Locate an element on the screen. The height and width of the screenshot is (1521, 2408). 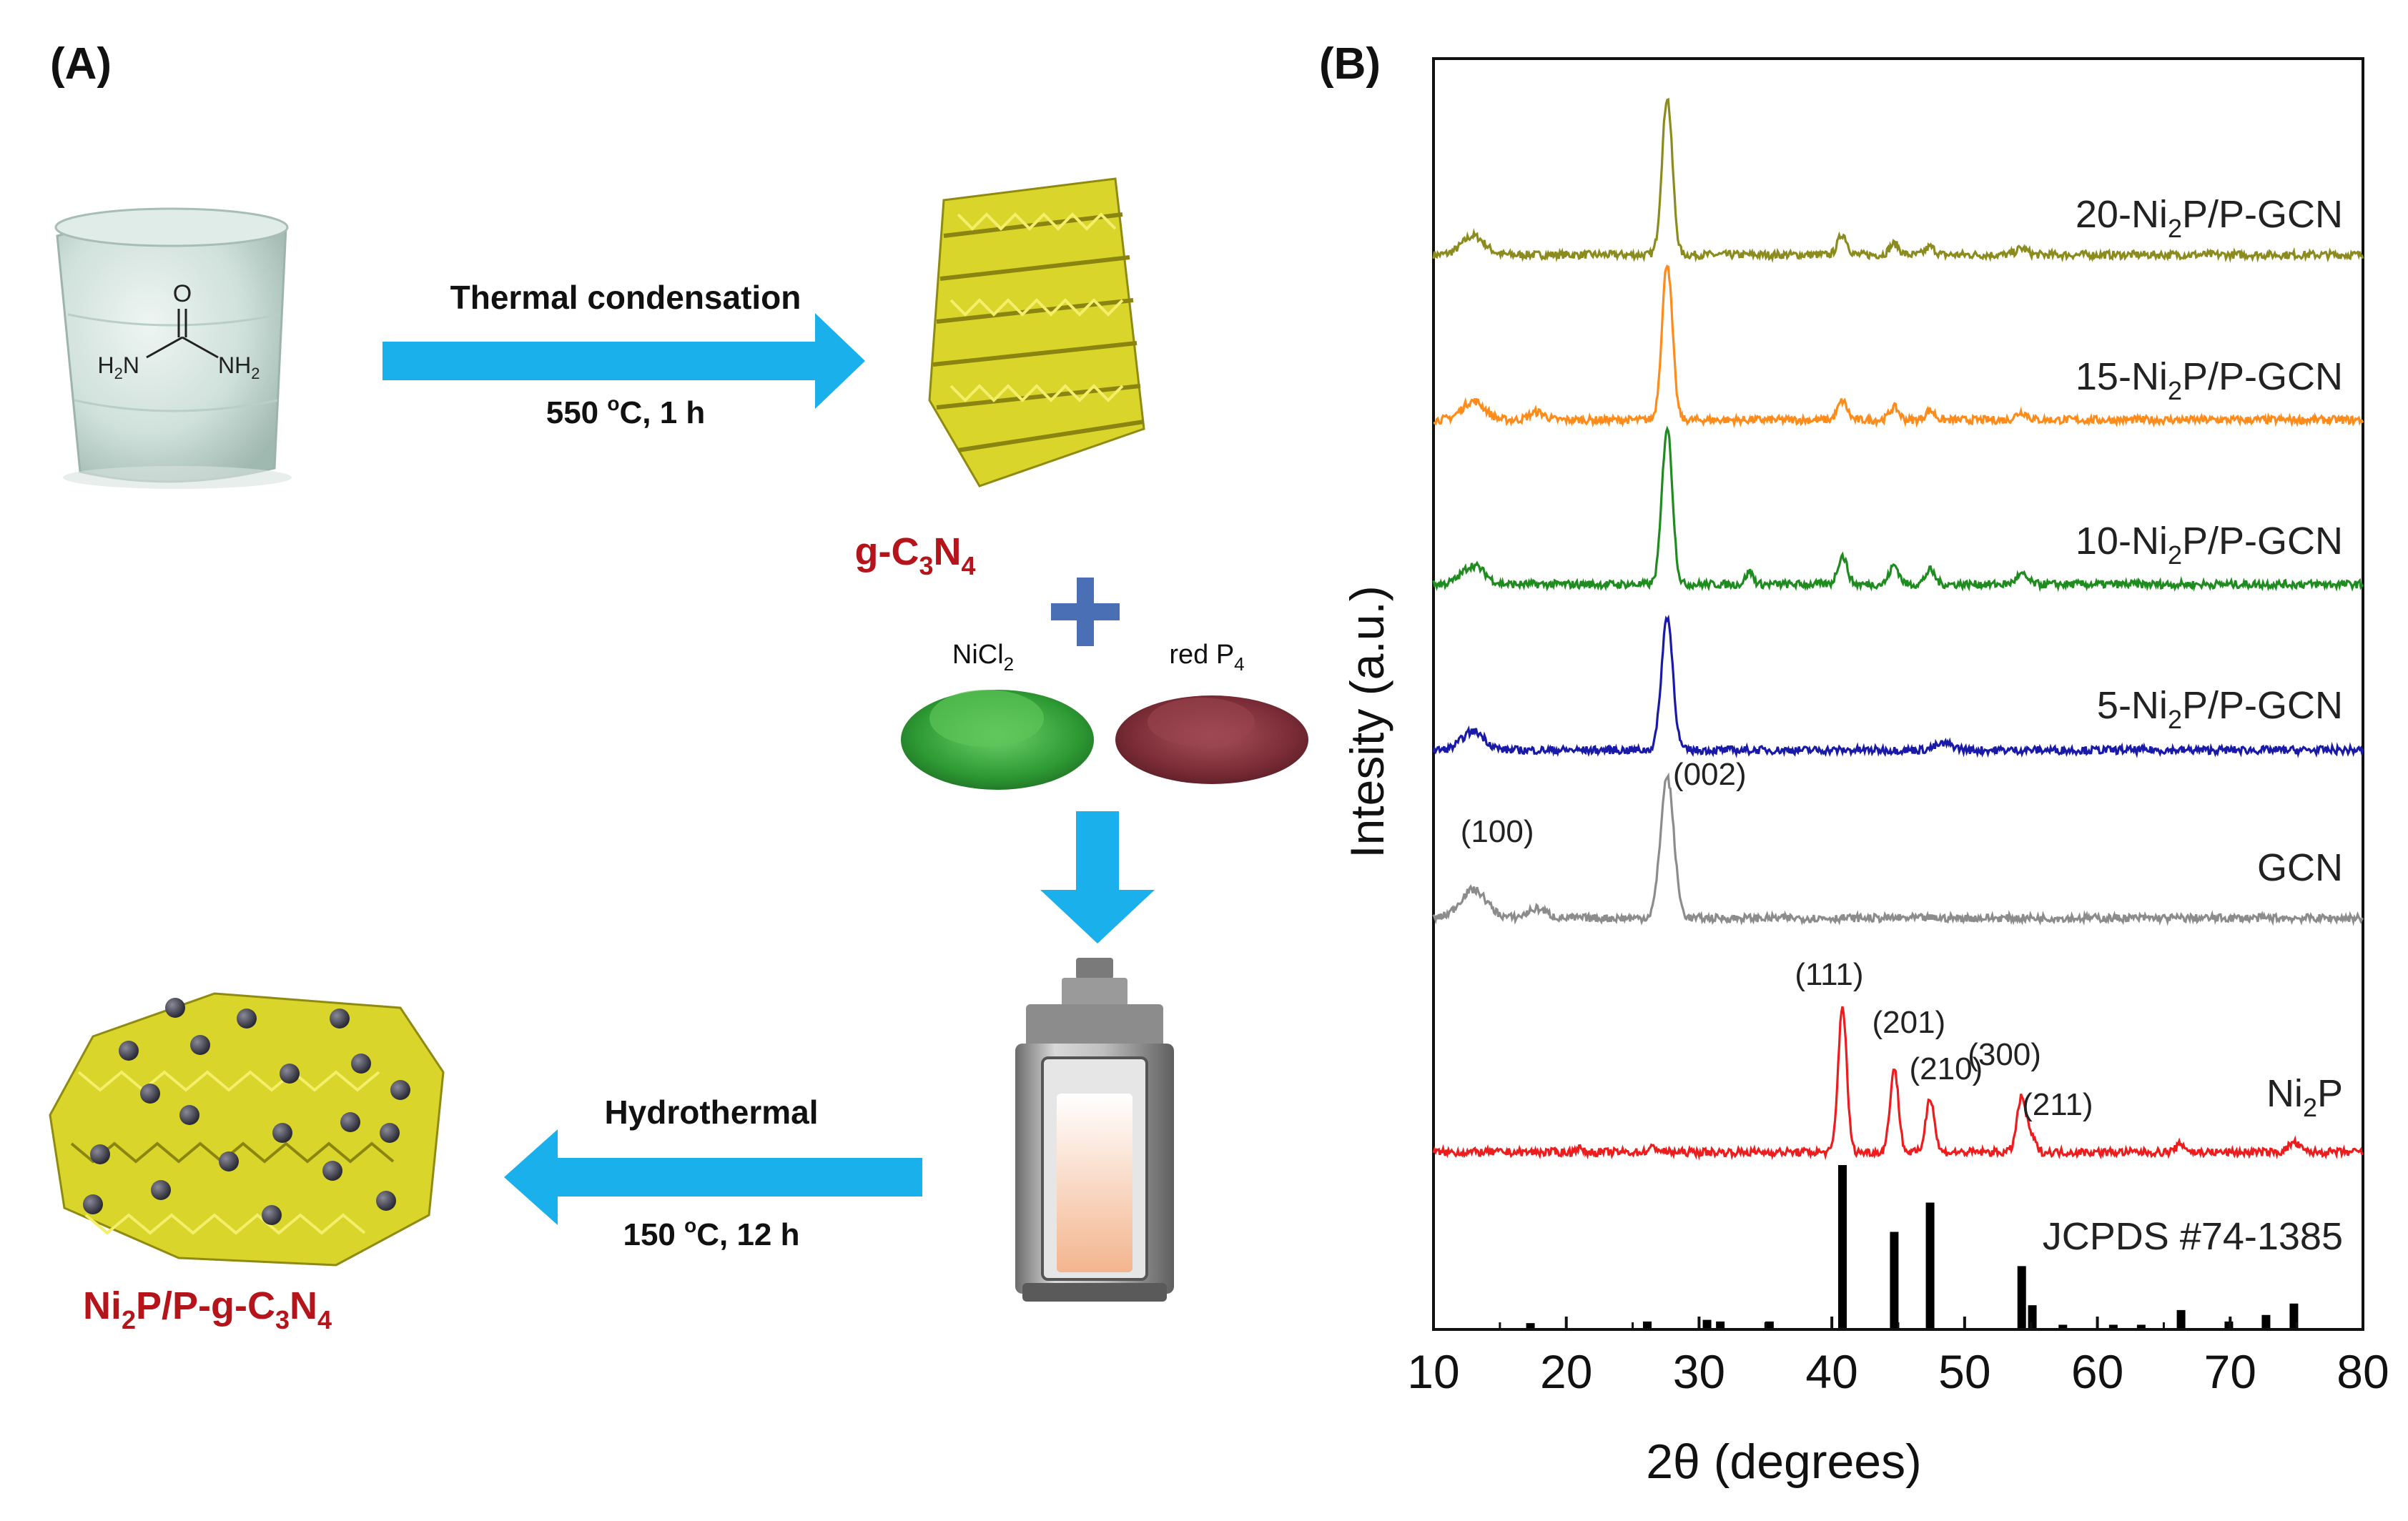
urea-structure: O H2N NH2 is located at coordinates (179, 331).